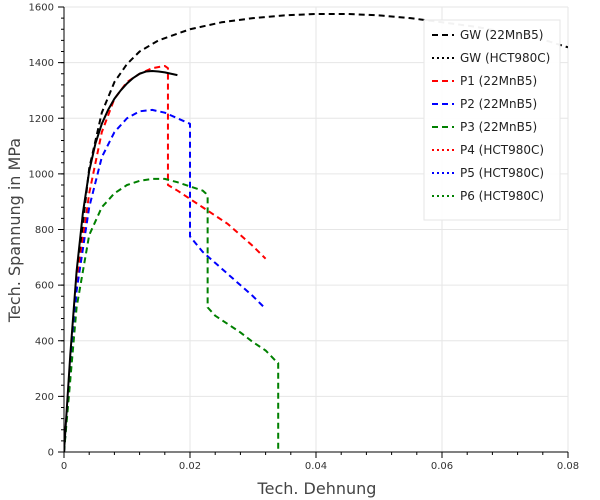  I want to click on y-tick-label: 1200, so click(41, 119).